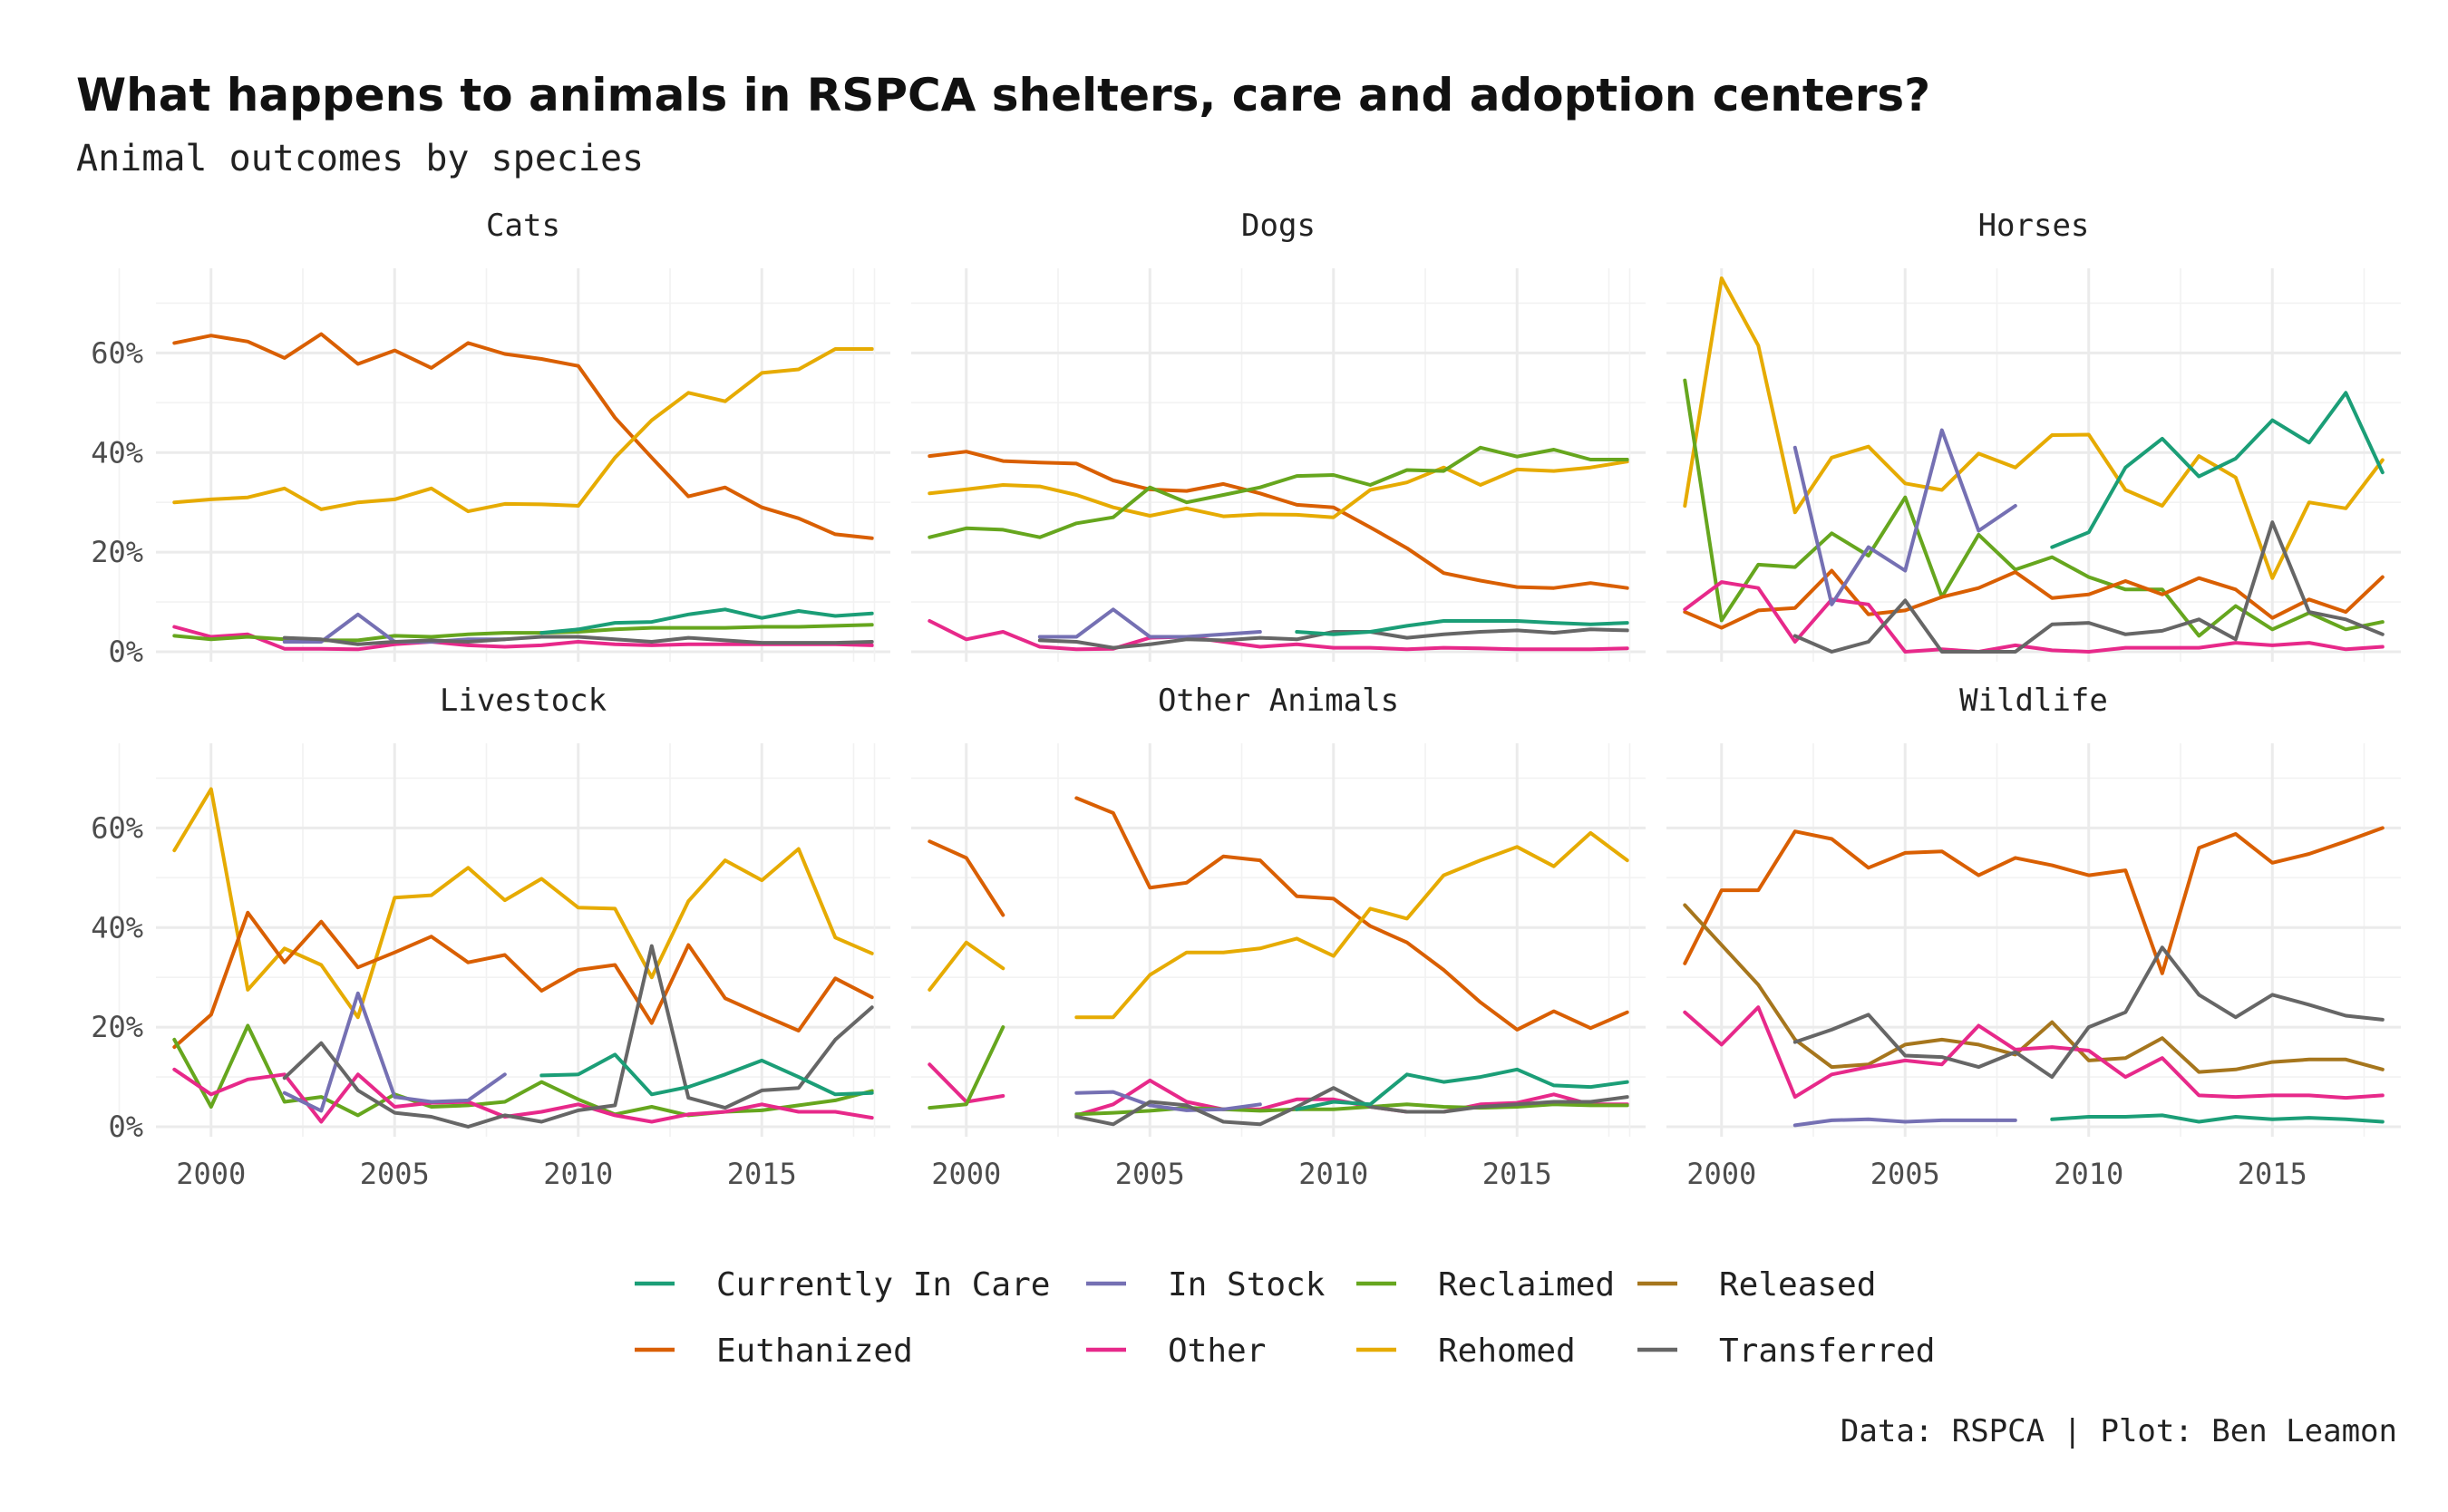 This screenshot has width=2448, height=1512. I want to click on line-livestock-rehomed, so click(523, 904).